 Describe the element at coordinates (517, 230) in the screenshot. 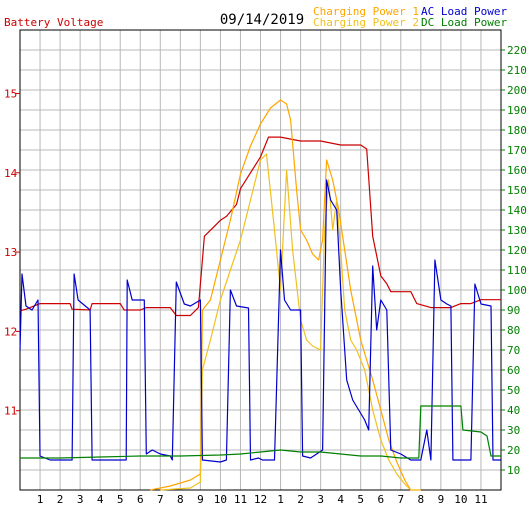

I see `right-tick-label: 130` at that location.